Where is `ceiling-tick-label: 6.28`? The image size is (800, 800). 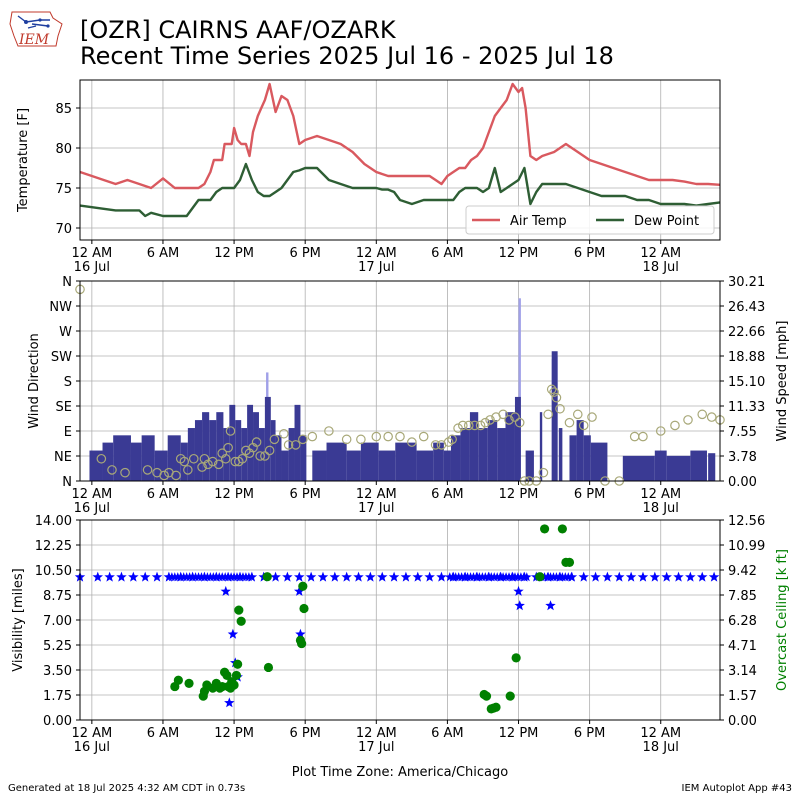 ceiling-tick-label: 6.28 is located at coordinates (742, 621).